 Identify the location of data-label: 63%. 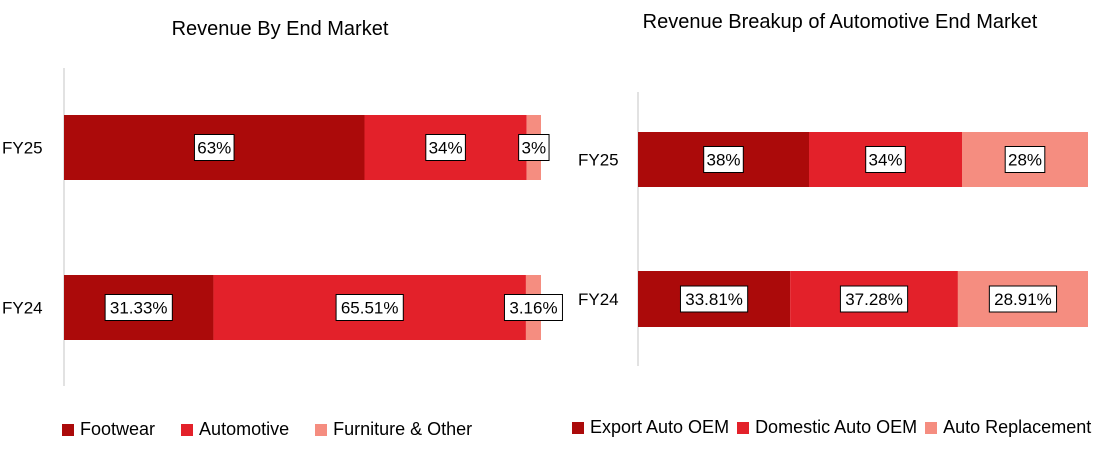
(214, 148).